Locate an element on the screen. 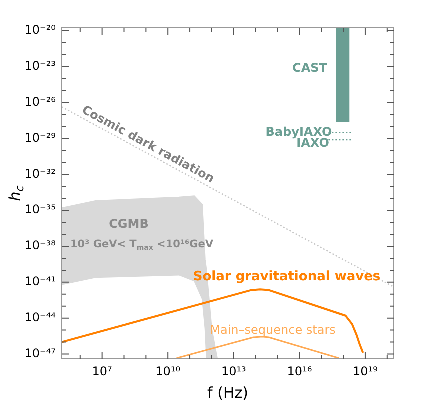 The width and height of the screenshot is (422, 407). y-tick-label: 10⁻³⁵ is located at coordinates (40, 209).